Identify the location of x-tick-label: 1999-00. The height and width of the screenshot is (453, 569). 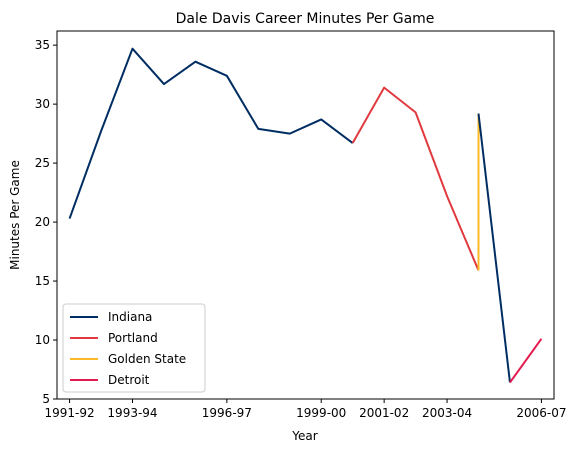
(321, 413).